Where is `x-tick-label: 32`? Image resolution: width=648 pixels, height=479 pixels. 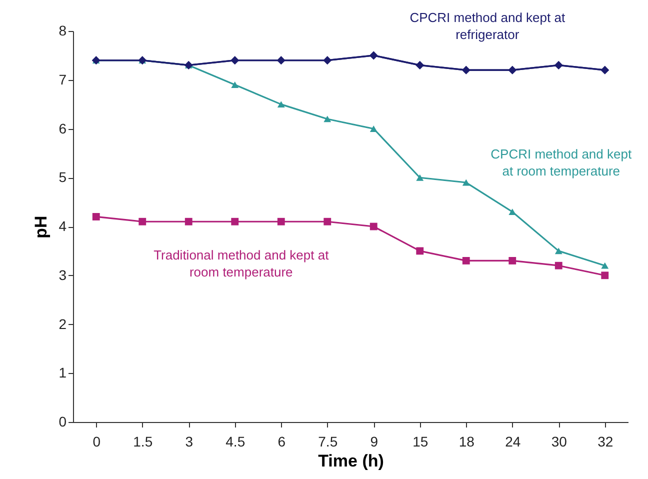
x-tick-label: 32 is located at coordinates (606, 442).